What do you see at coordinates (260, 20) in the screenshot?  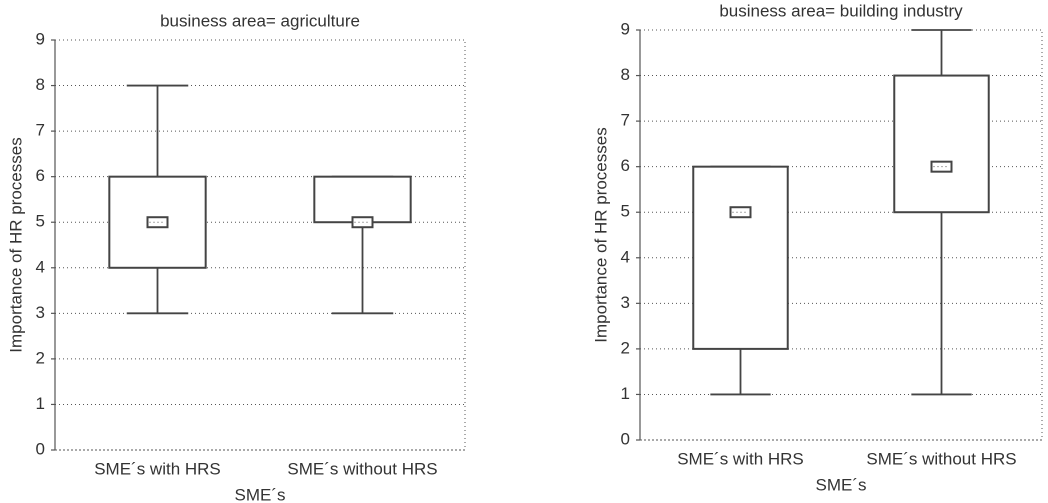 I see `chart-title: business area= agriculture` at bounding box center [260, 20].